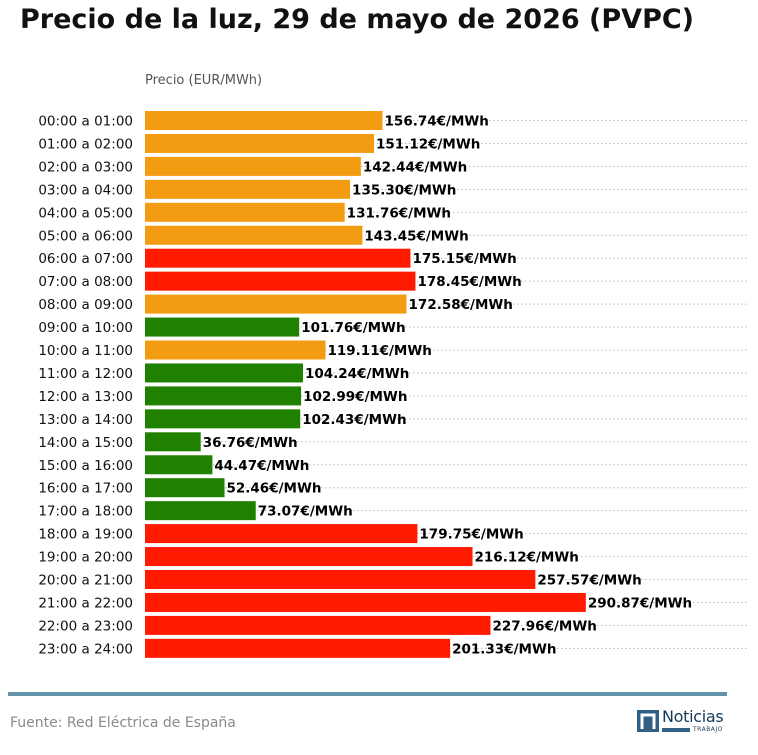  What do you see at coordinates (85, 535) in the screenshot?
I see `y-tick-label: 18:00 a 19:00` at bounding box center [85, 535].